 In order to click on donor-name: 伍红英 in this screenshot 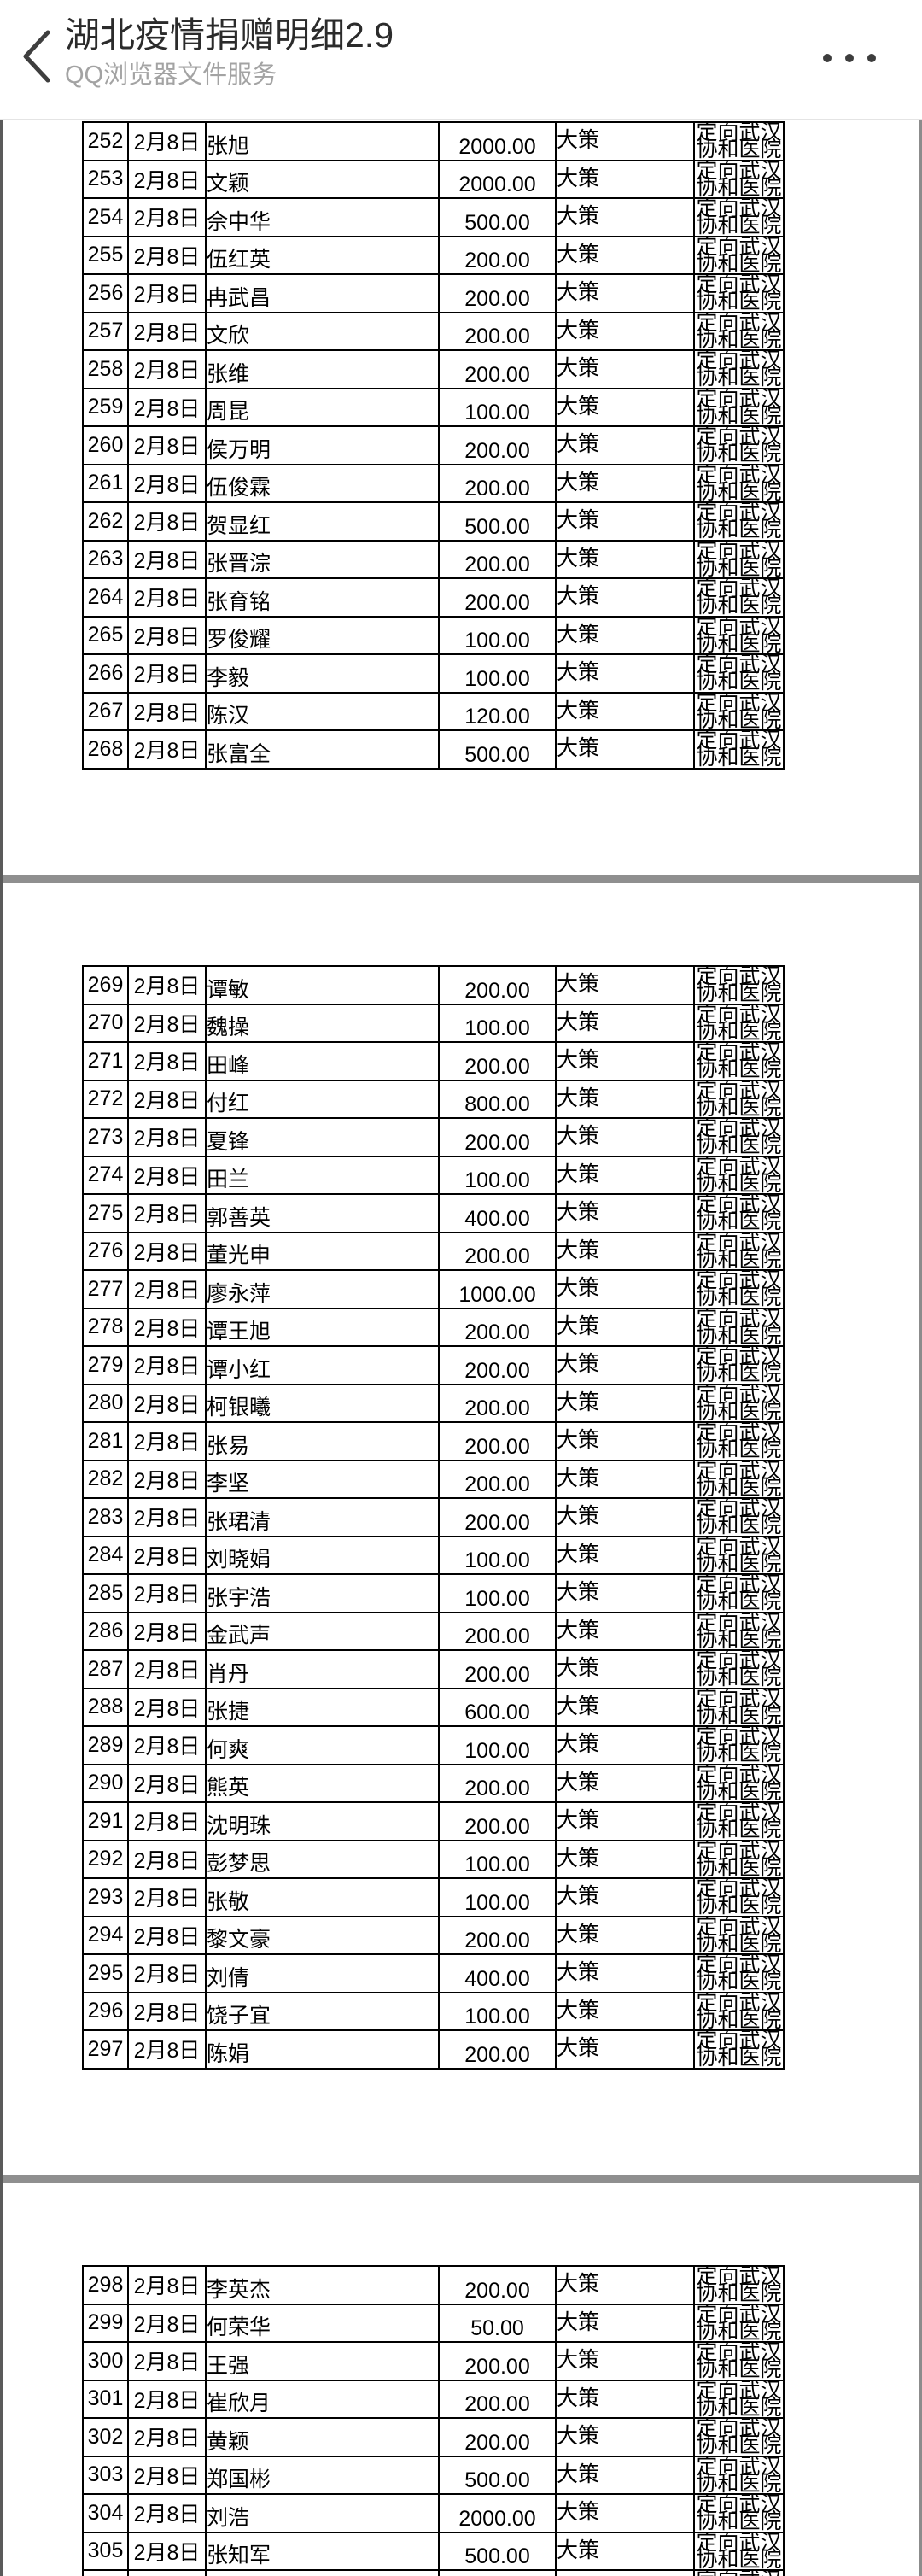, I will do `click(323, 255)`.